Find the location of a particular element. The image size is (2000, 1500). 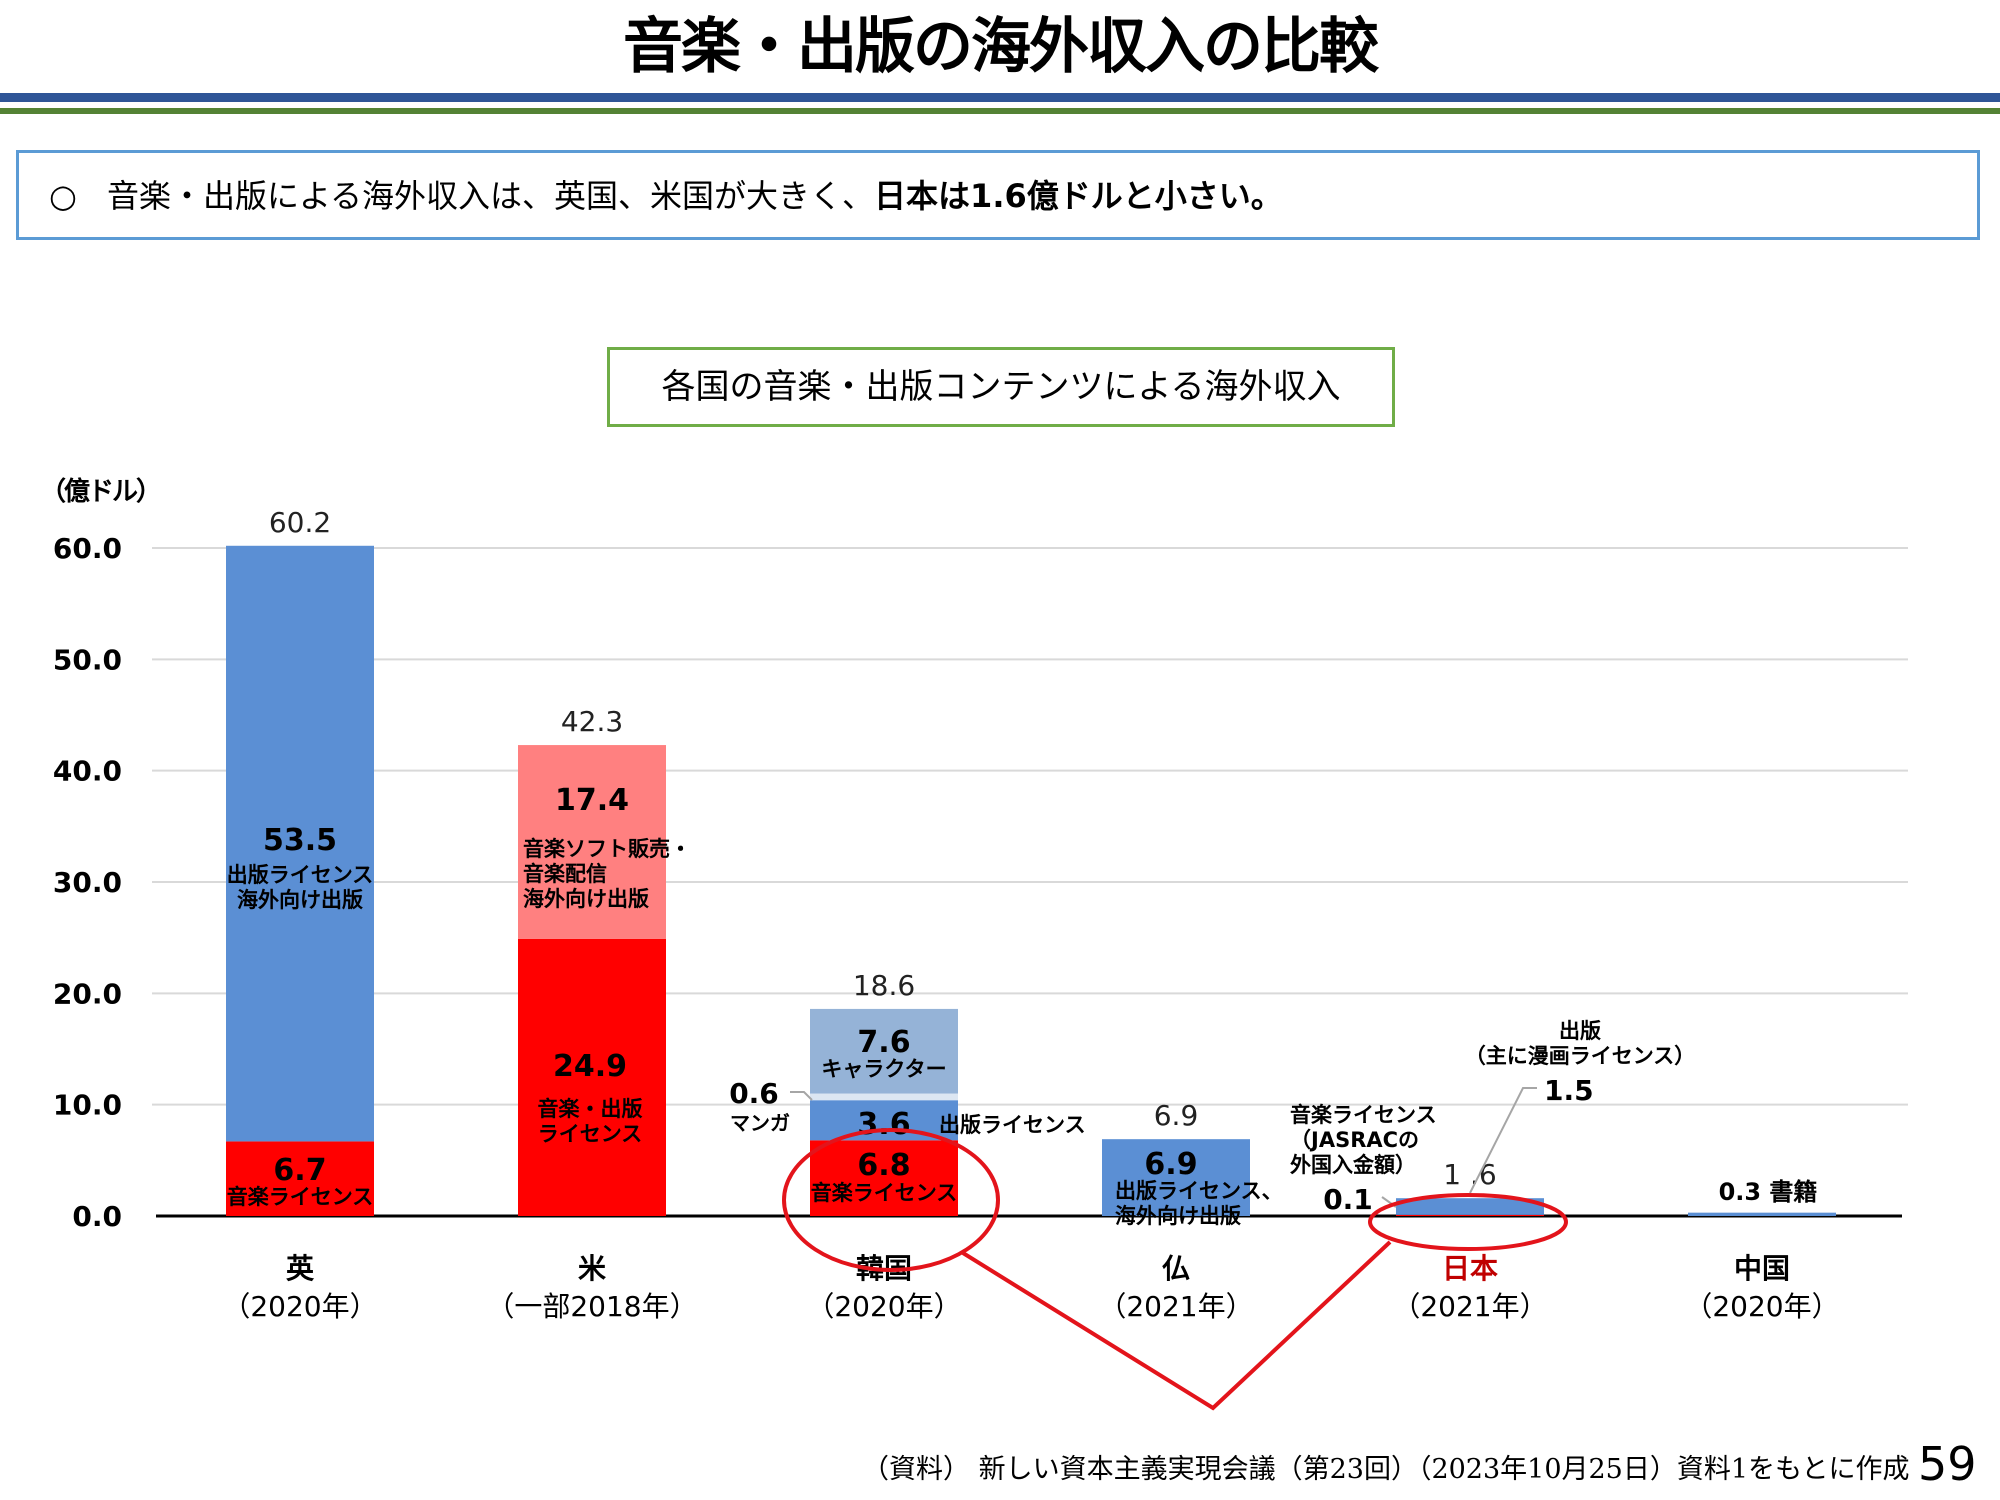

segment-value: 0.6 is located at coordinates (754, 1093).